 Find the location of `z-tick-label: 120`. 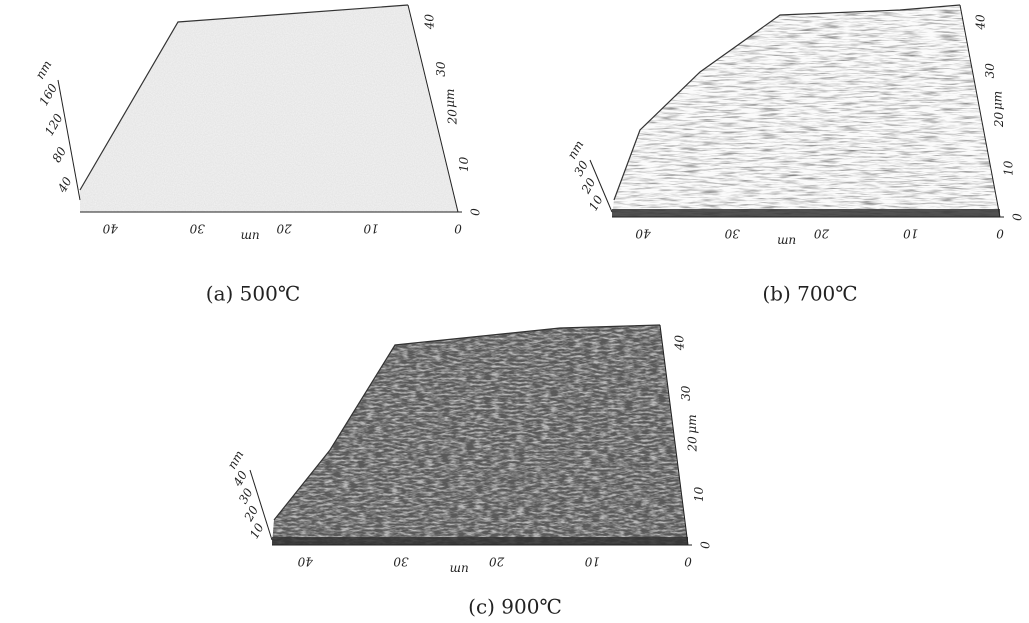

z-tick-label: 120 is located at coordinates (54, 124).